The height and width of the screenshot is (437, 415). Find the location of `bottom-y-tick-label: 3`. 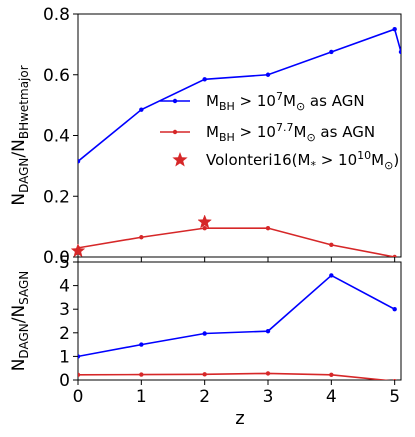

bottom-y-tick-label: 3 is located at coordinates (64, 310).